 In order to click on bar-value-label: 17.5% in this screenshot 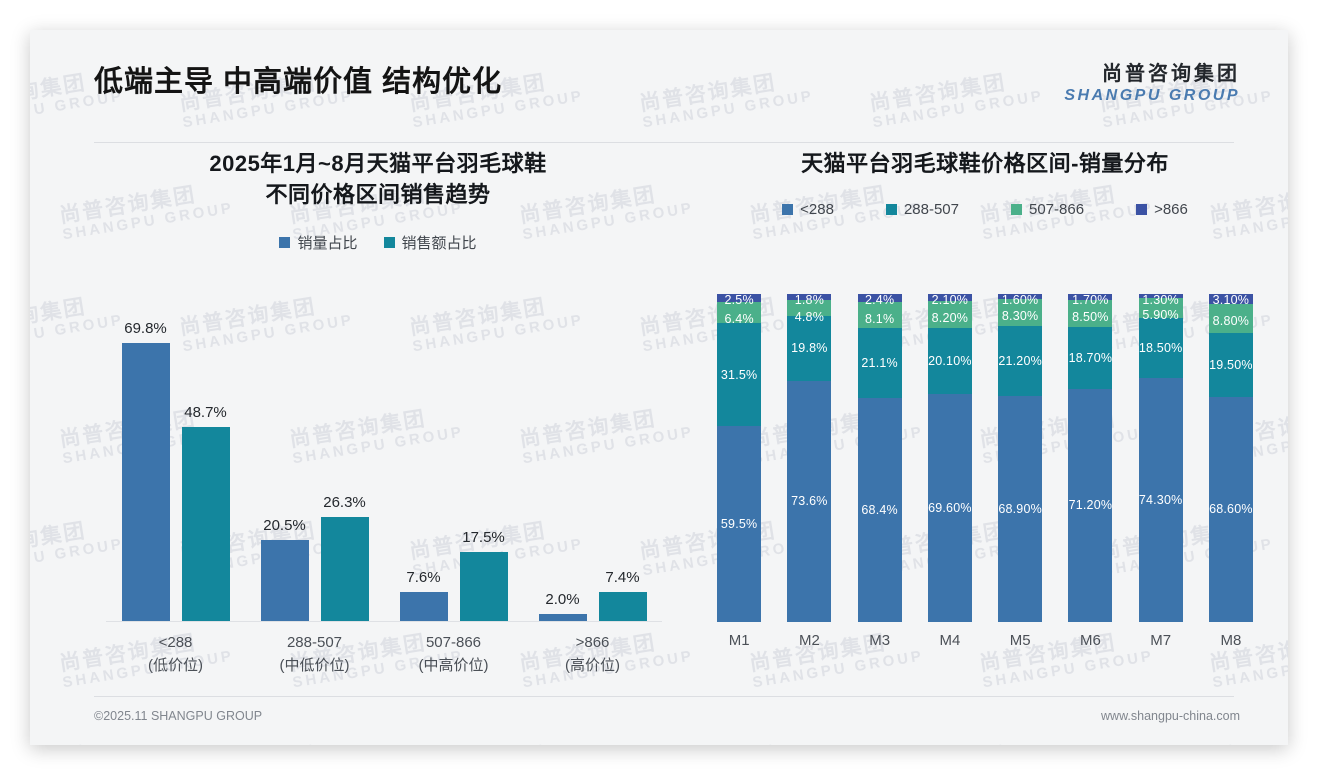, I will do `click(483, 537)`.